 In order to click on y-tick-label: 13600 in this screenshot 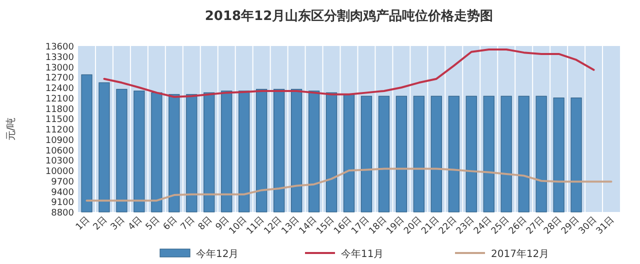, I will do `click(59, 47)`.